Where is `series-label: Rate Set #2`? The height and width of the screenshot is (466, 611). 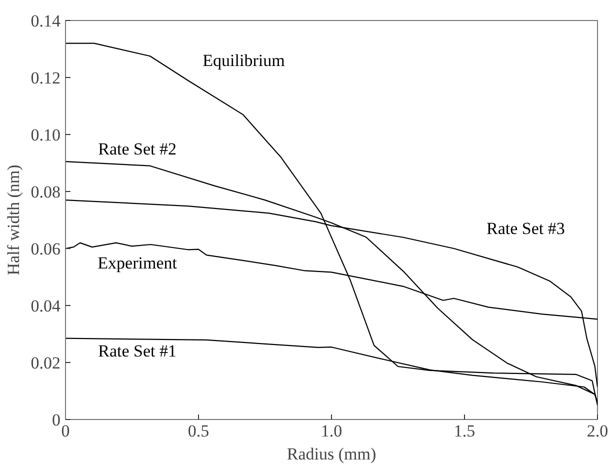
series-label: Rate Set #2 is located at coordinates (137, 148).